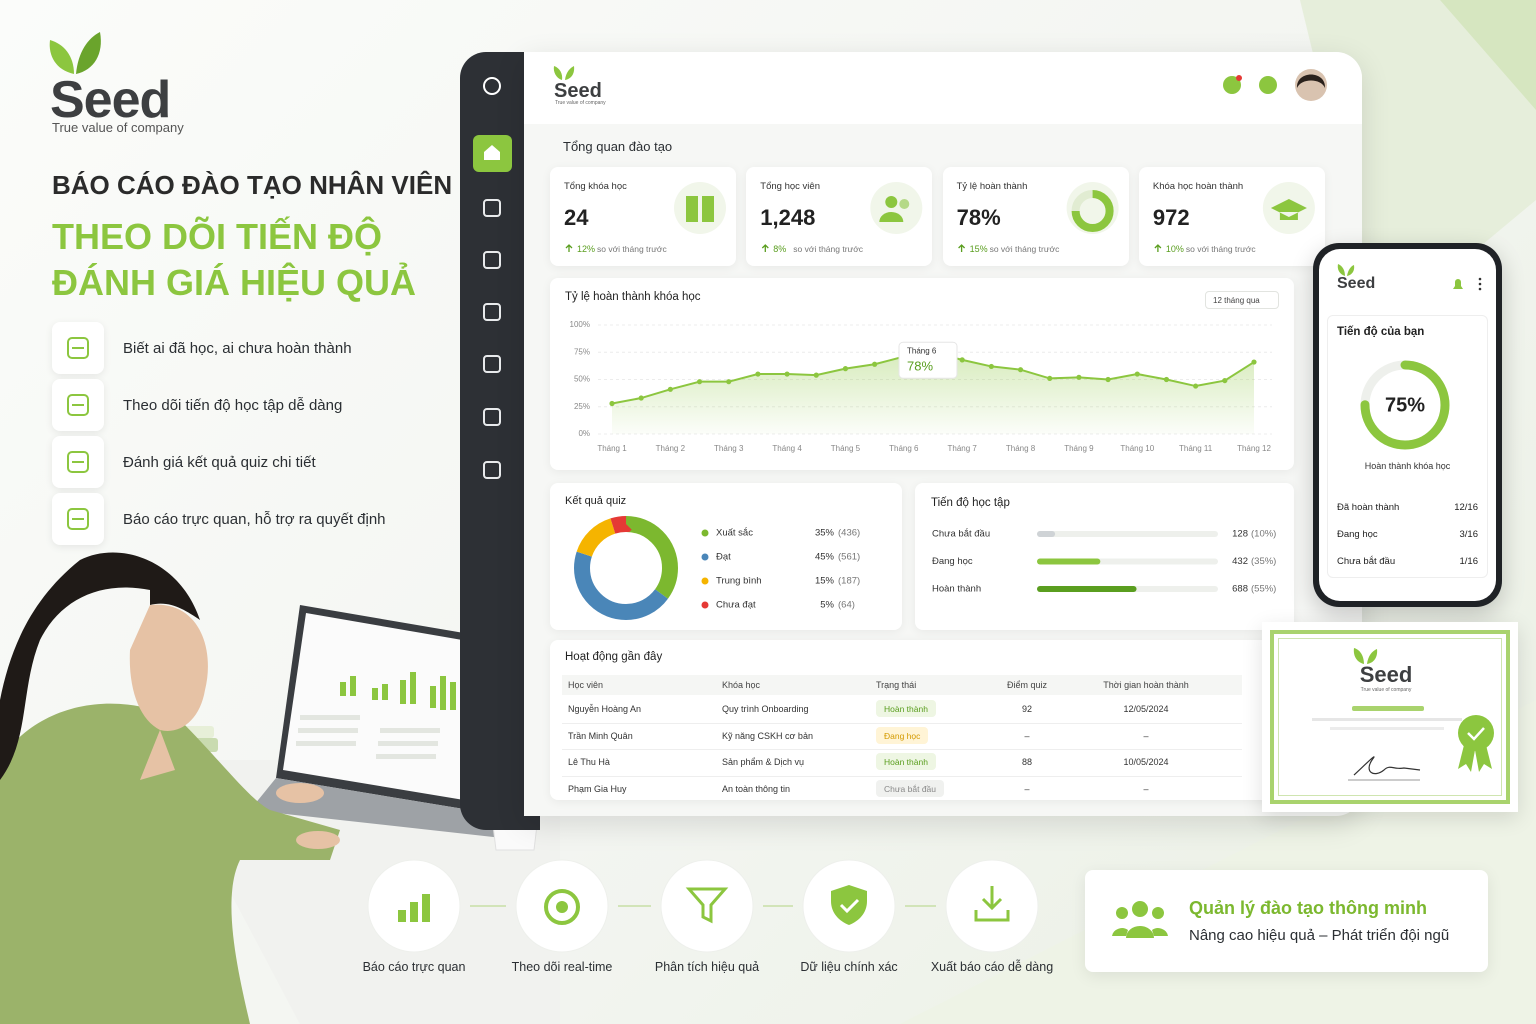 Image resolution: width=1536 pixels, height=1024 pixels. Describe the element at coordinates (168, 667) in the screenshot. I see `face` at that location.